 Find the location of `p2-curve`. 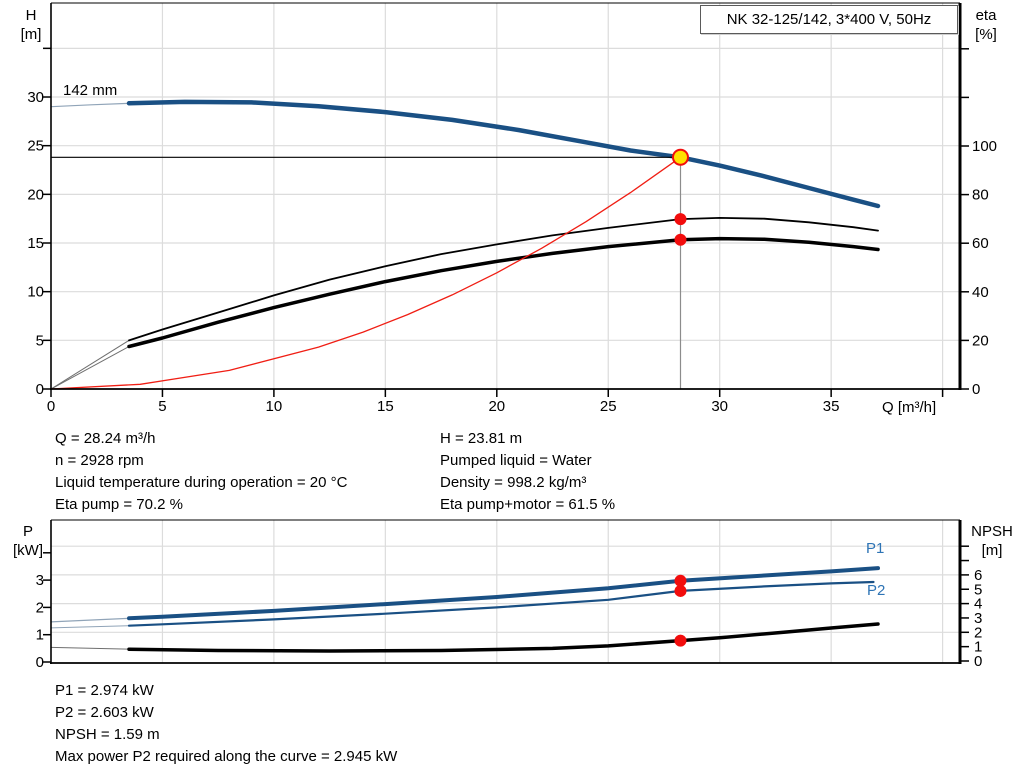

p2-curve is located at coordinates (501, 603).